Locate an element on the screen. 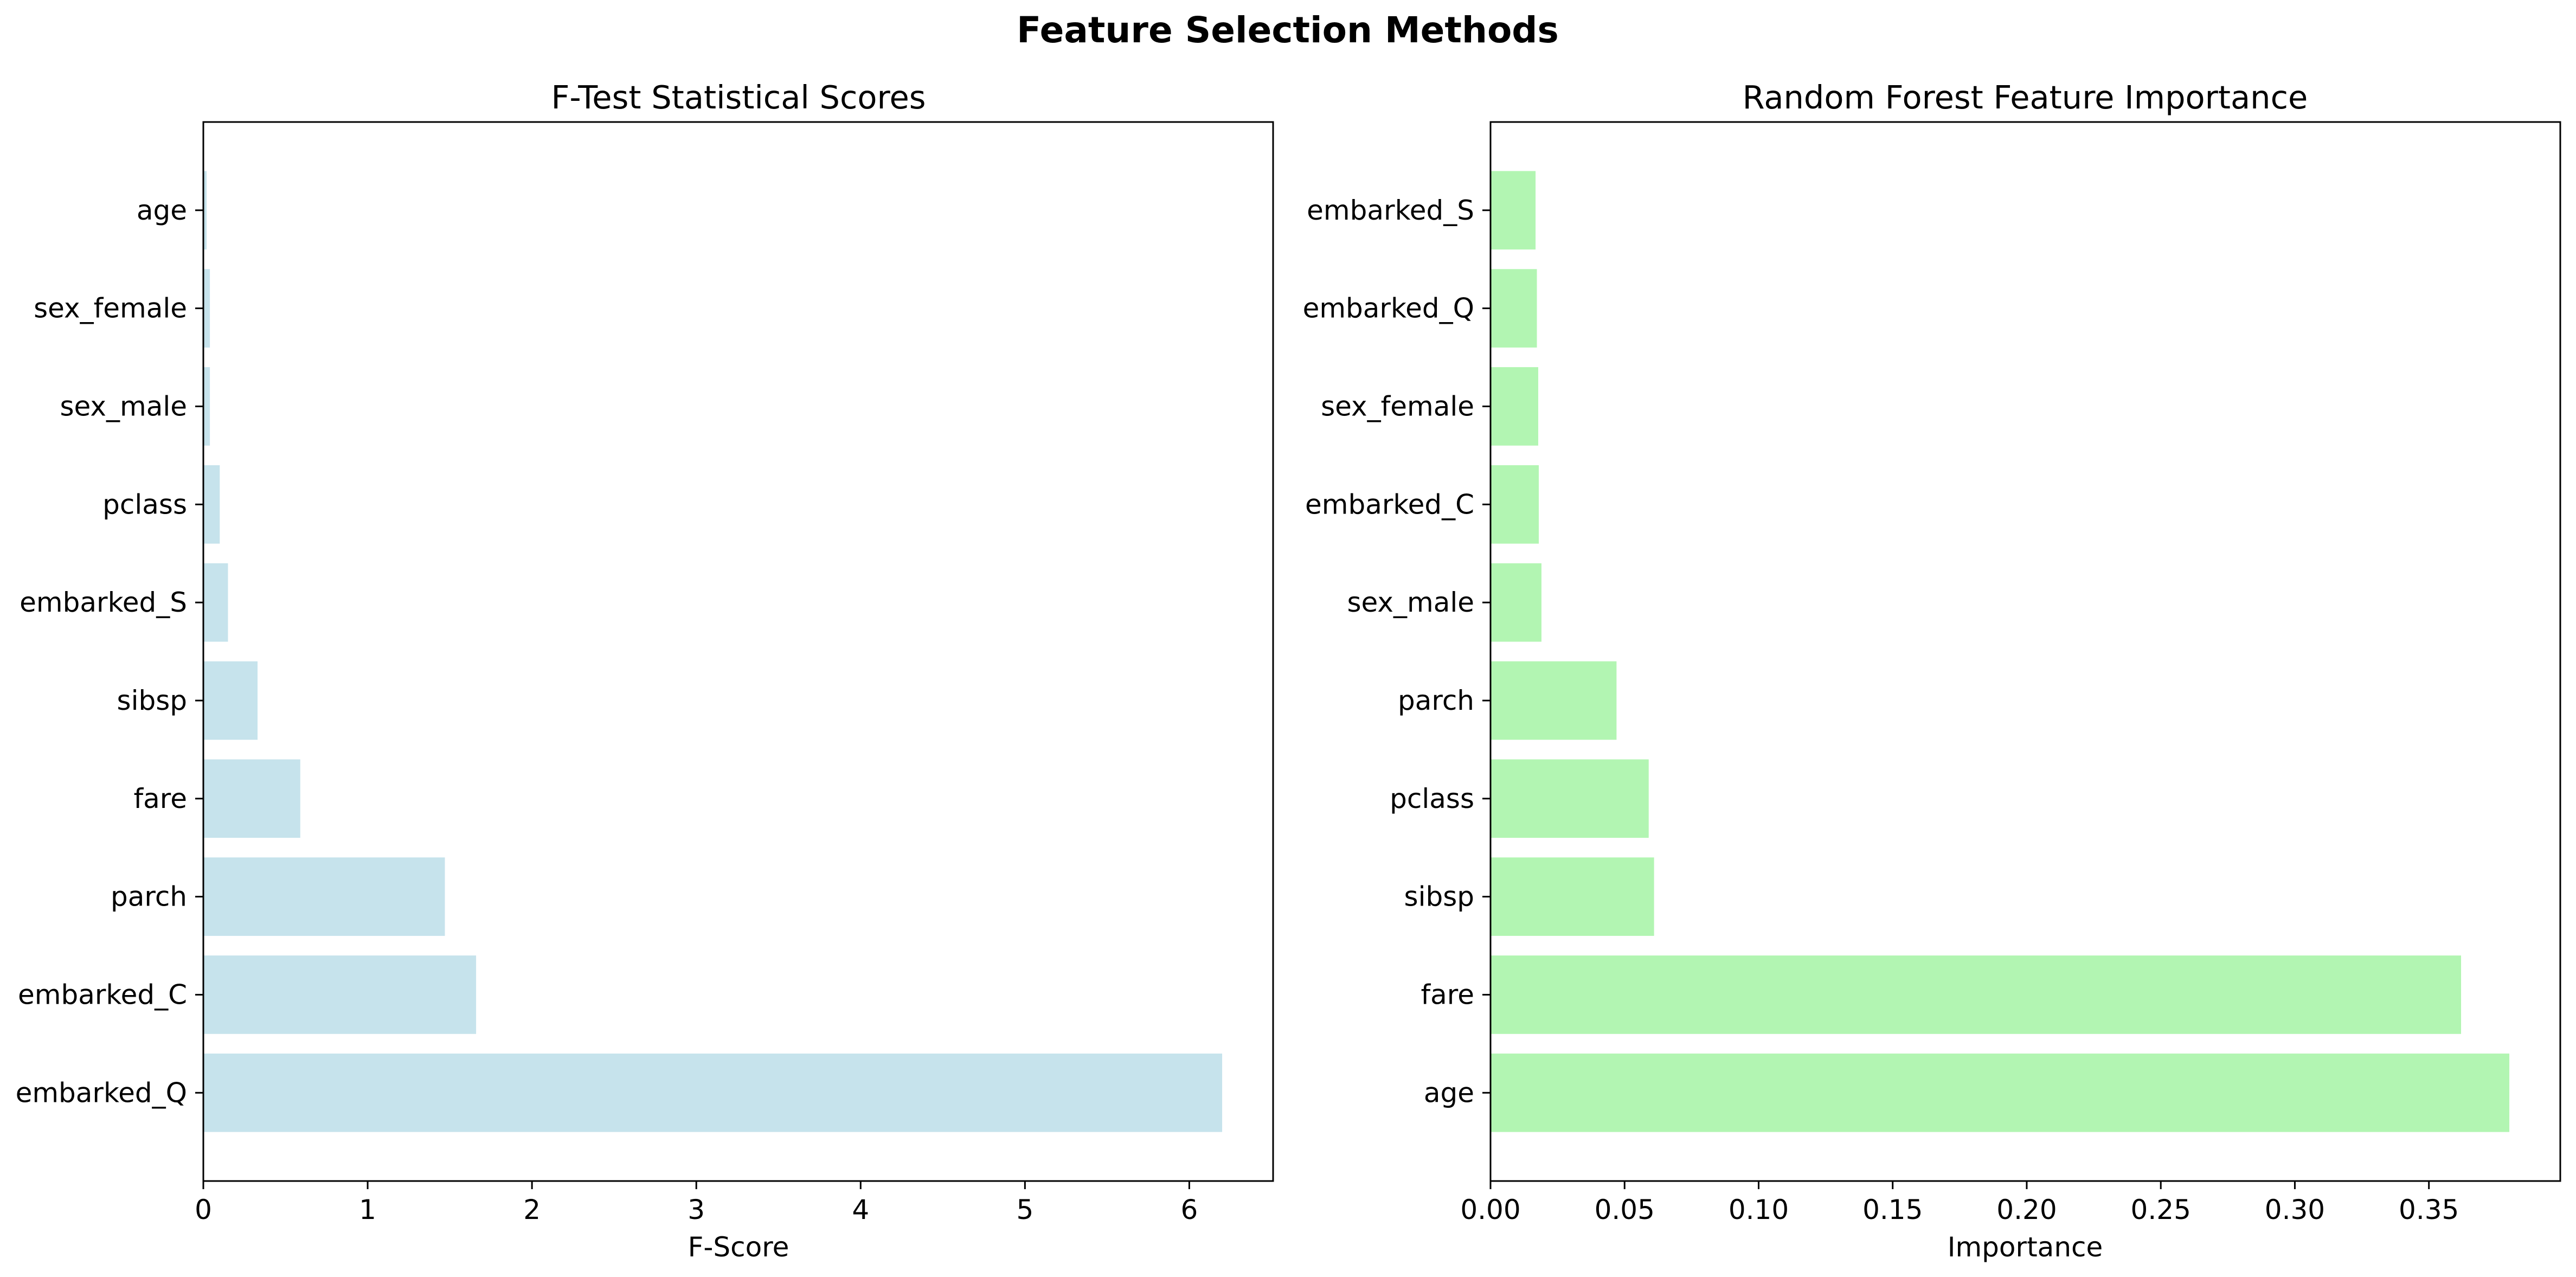  f-test-y-tick-label: embarked_S is located at coordinates (104, 602).